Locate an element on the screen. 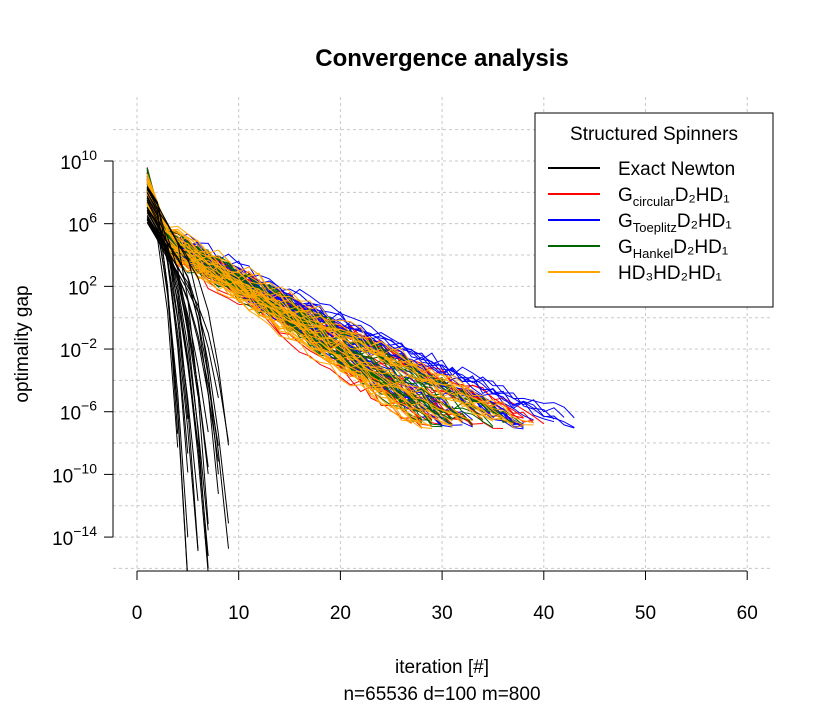  y-tick-label: 10² is located at coordinates (82, 285).